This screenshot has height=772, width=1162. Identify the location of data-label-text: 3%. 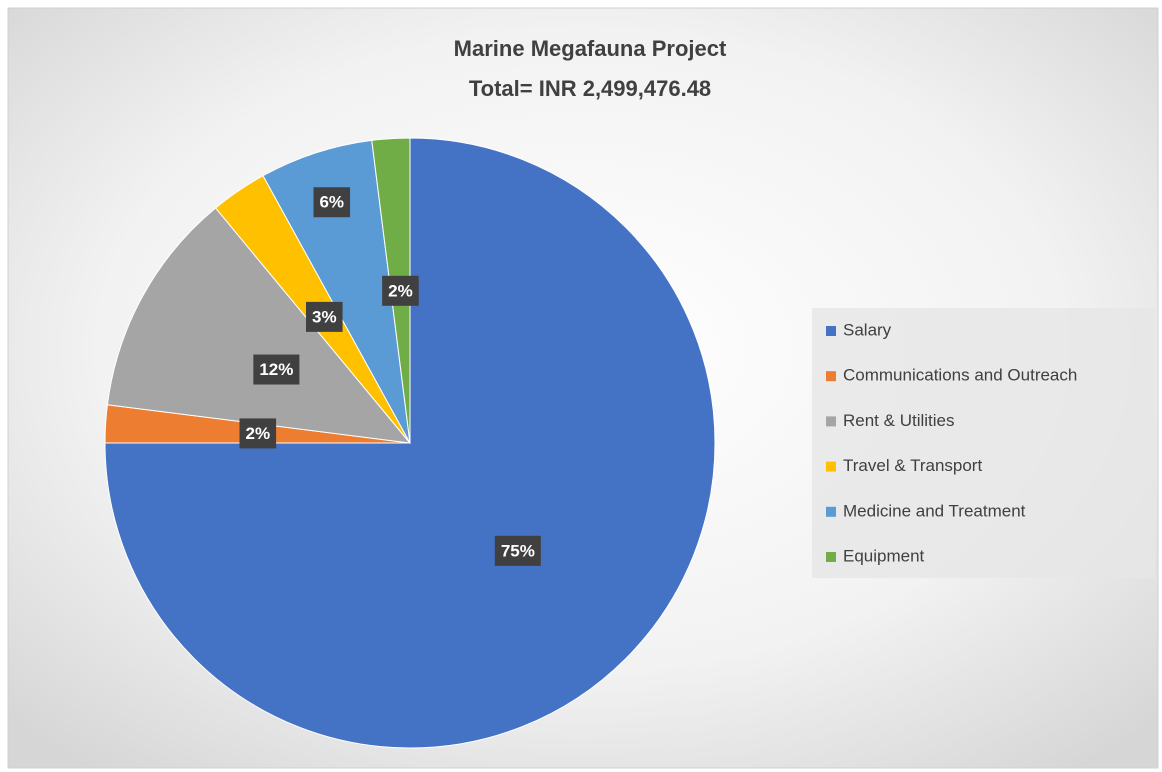
(324, 316).